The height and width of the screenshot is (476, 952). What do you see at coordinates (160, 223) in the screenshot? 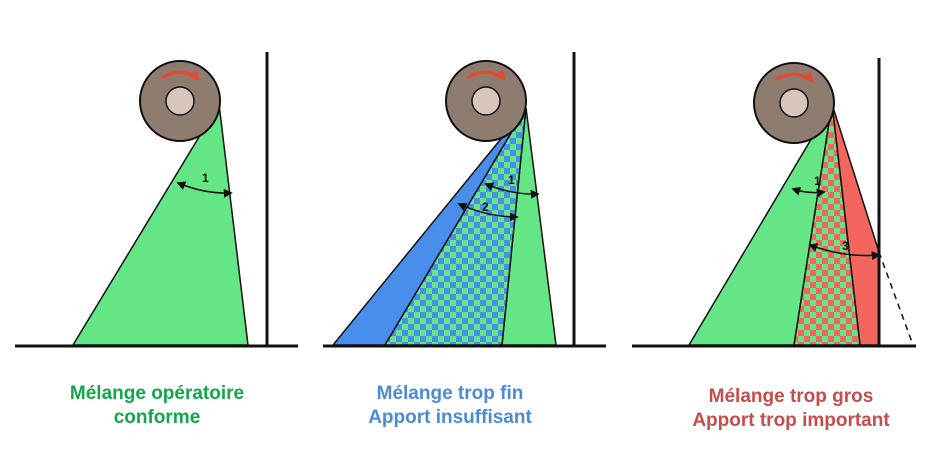
I see `green-cone` at bounding box center [160, 223].